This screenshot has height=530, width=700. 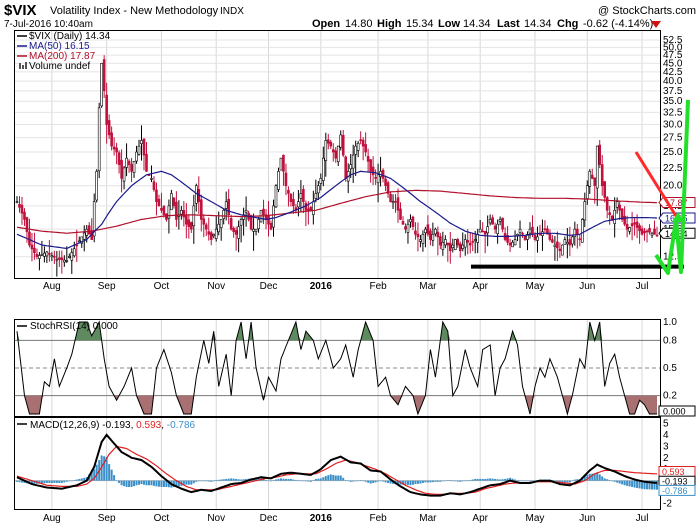 I want to click on y-tick-label: 40.0, so click(x=673, y=81).